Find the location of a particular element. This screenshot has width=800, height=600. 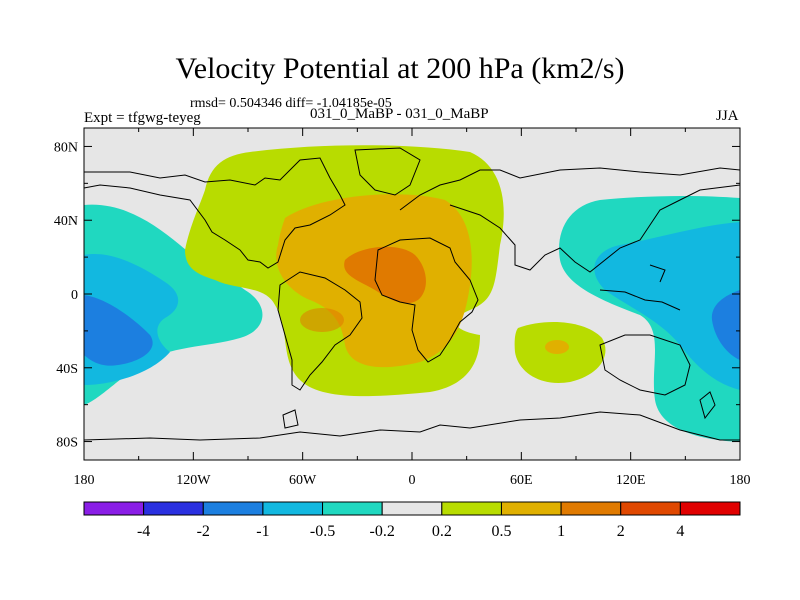

colorbar-label: 0.5 is located at coordinates (501, 531).